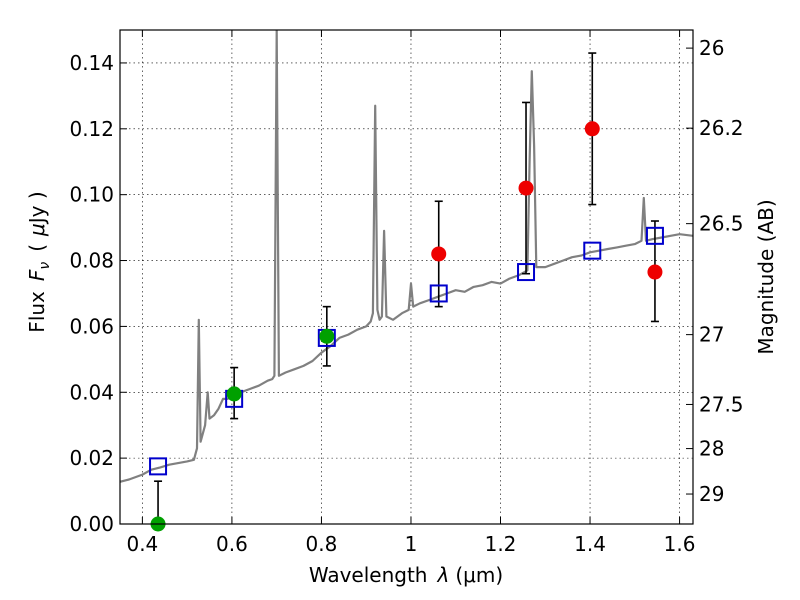 The width and height of the screenshot is (800, 600). What do you see at coordinates (721, 404) in the screenshot?
I see `y2-tick-label: 27.5` at bounding box center [721, 404].